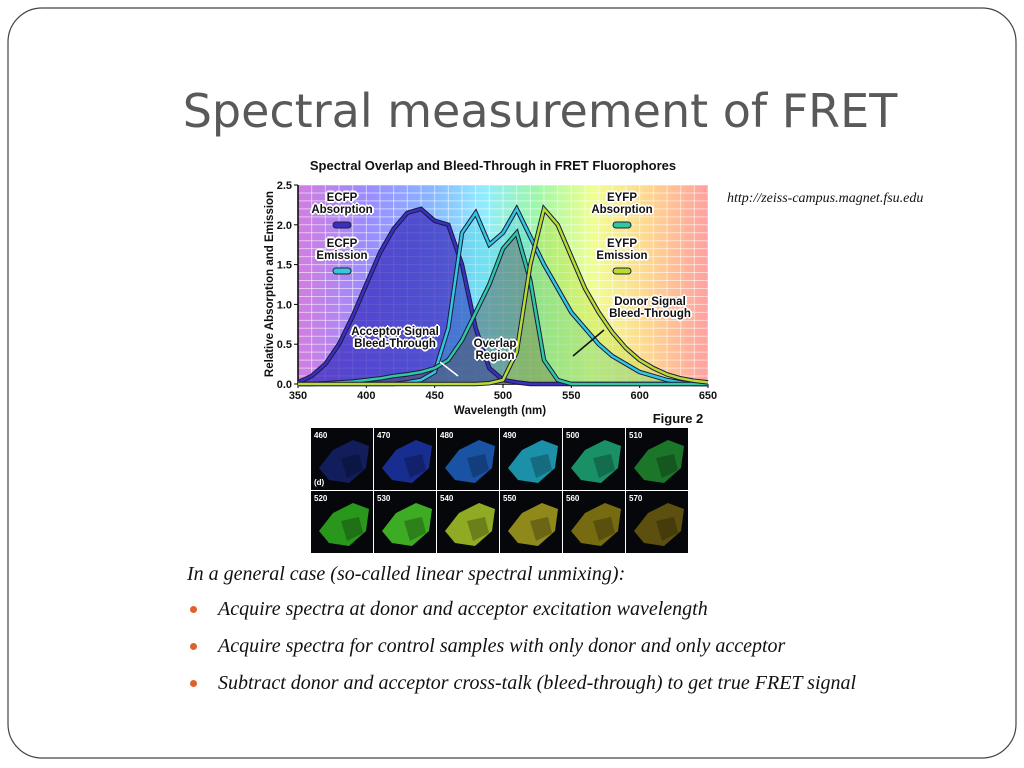 This screenshot has height=768, width=1024. What do you see at coordinates (650, 308) in the screenshot?
I see `annotation: Donor Signal Bleed-Through` at bounding box center [650, 308].